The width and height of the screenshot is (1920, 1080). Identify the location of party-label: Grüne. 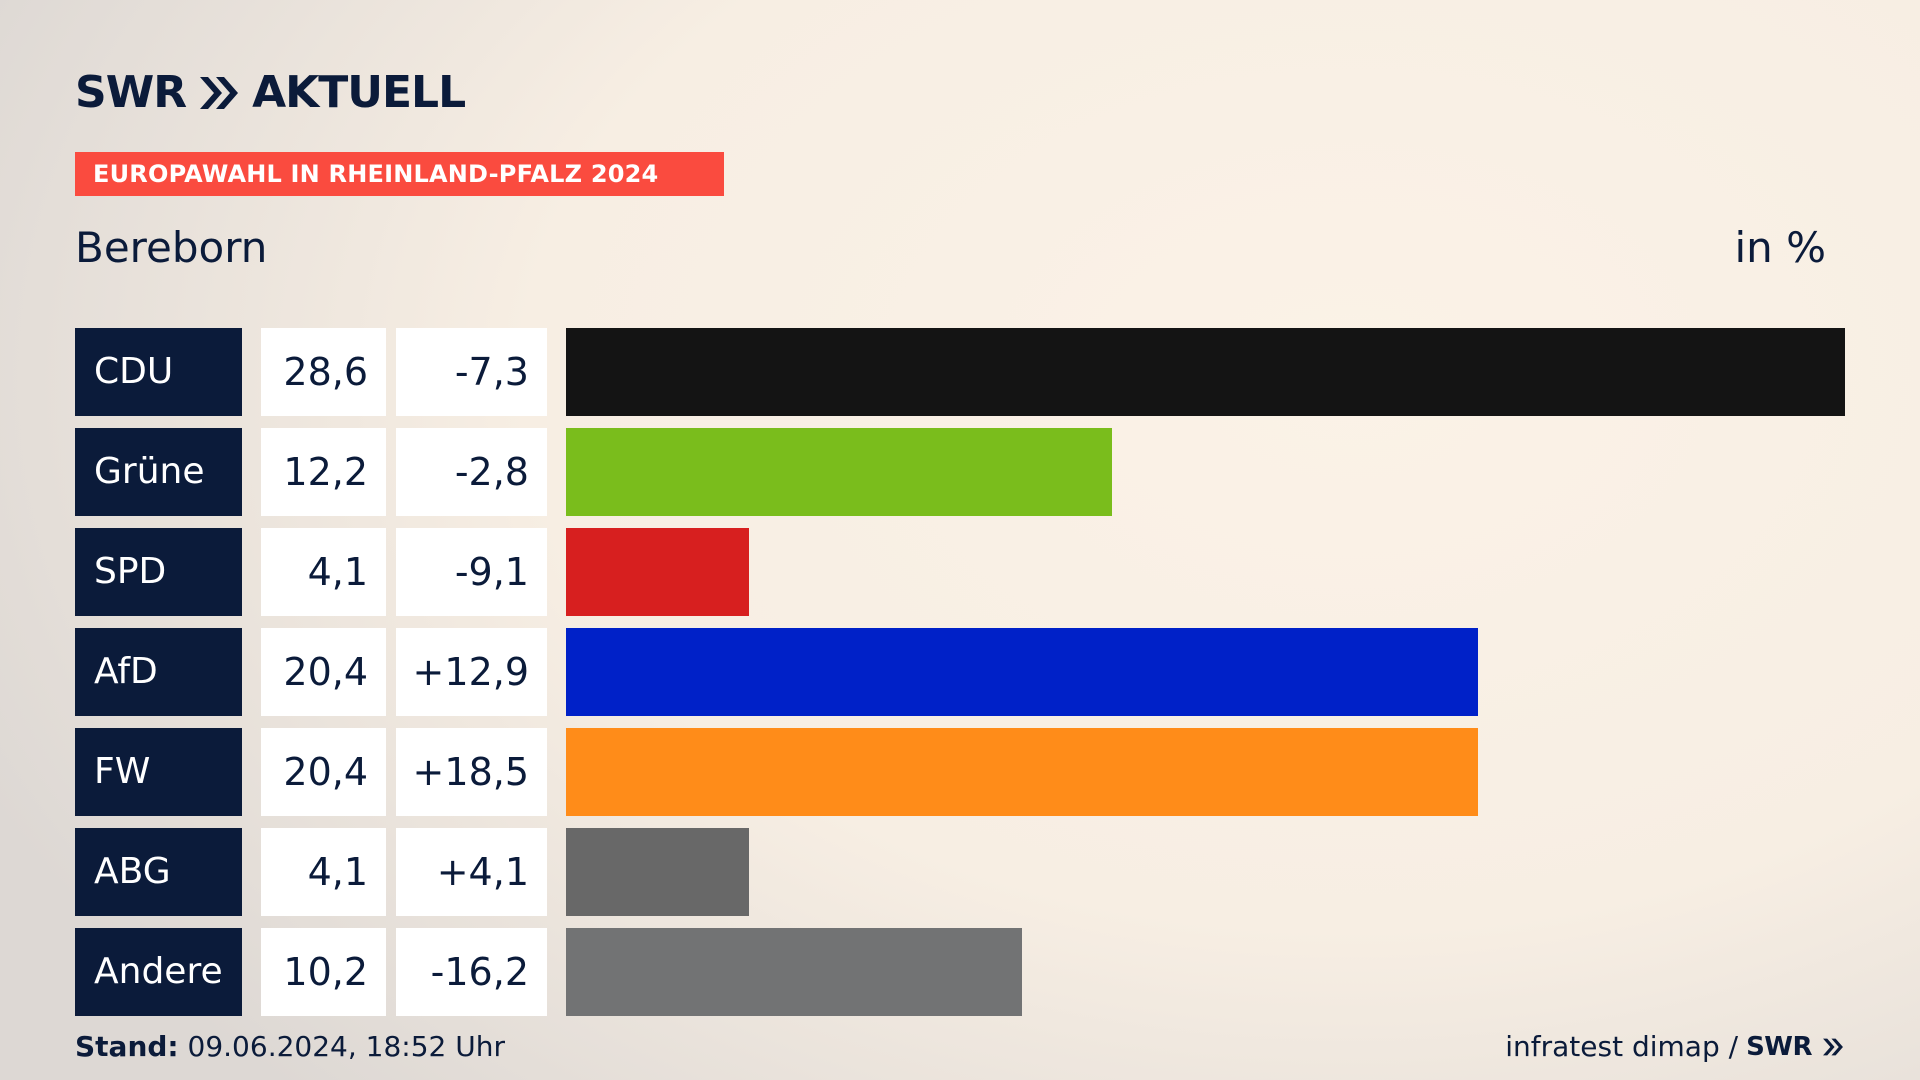
(158, 472).